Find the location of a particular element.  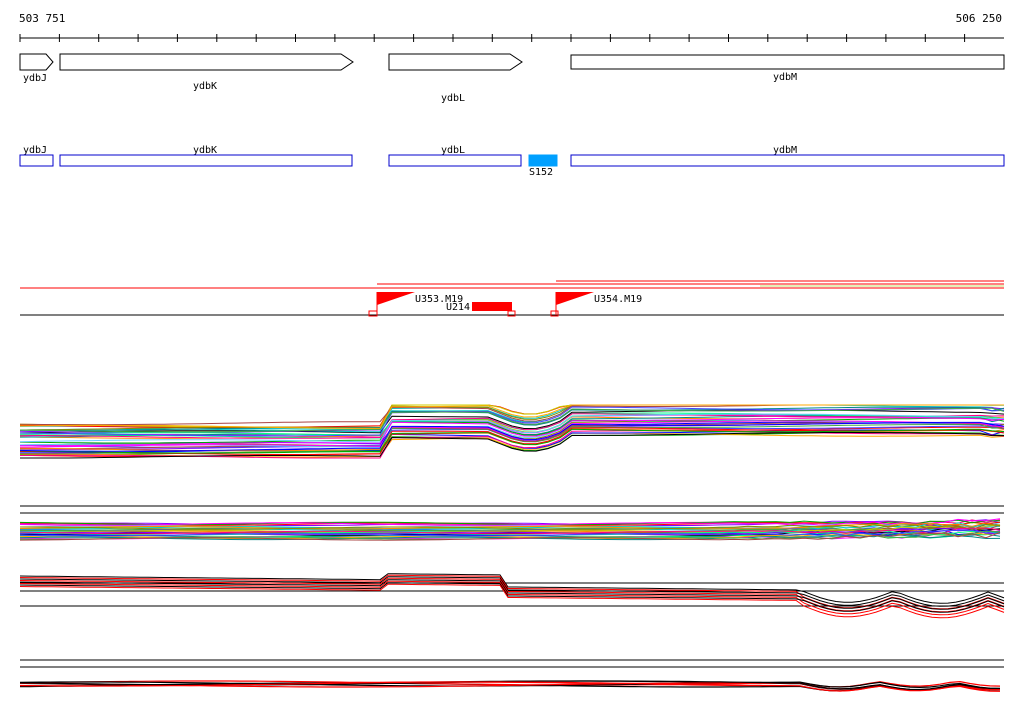

primer-flag-u353 is located at coordinates (396, 298).